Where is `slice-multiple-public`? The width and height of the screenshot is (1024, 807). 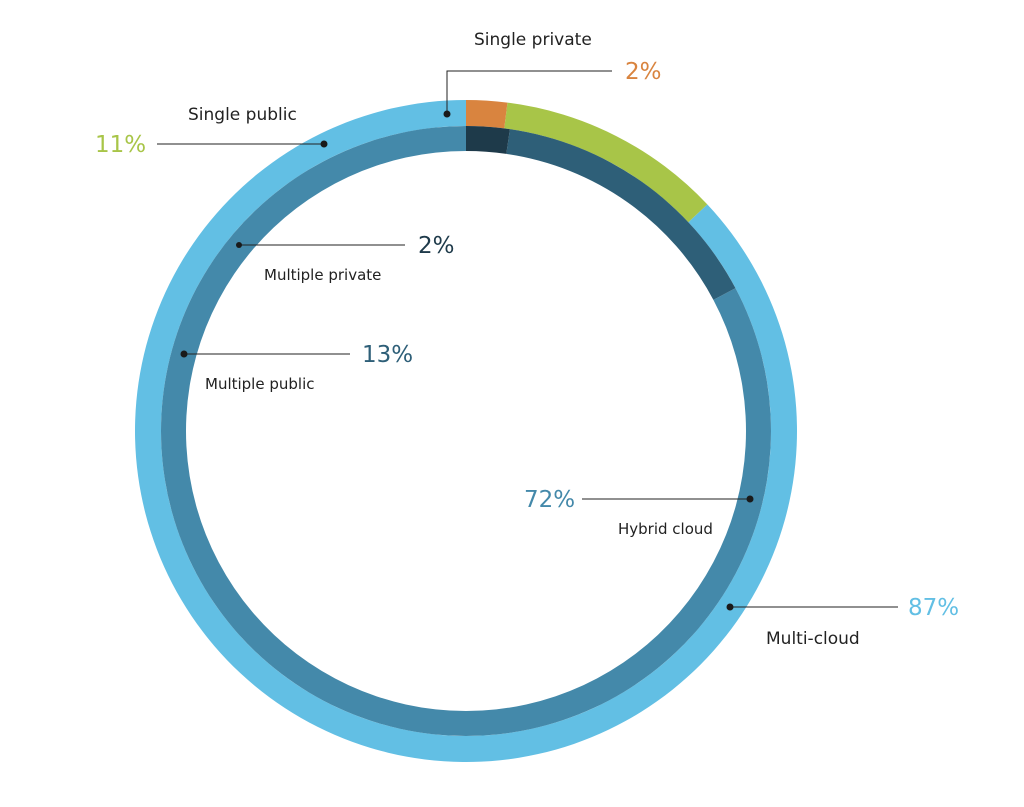 slice-multiple-public is located at coordinates (621, 214).